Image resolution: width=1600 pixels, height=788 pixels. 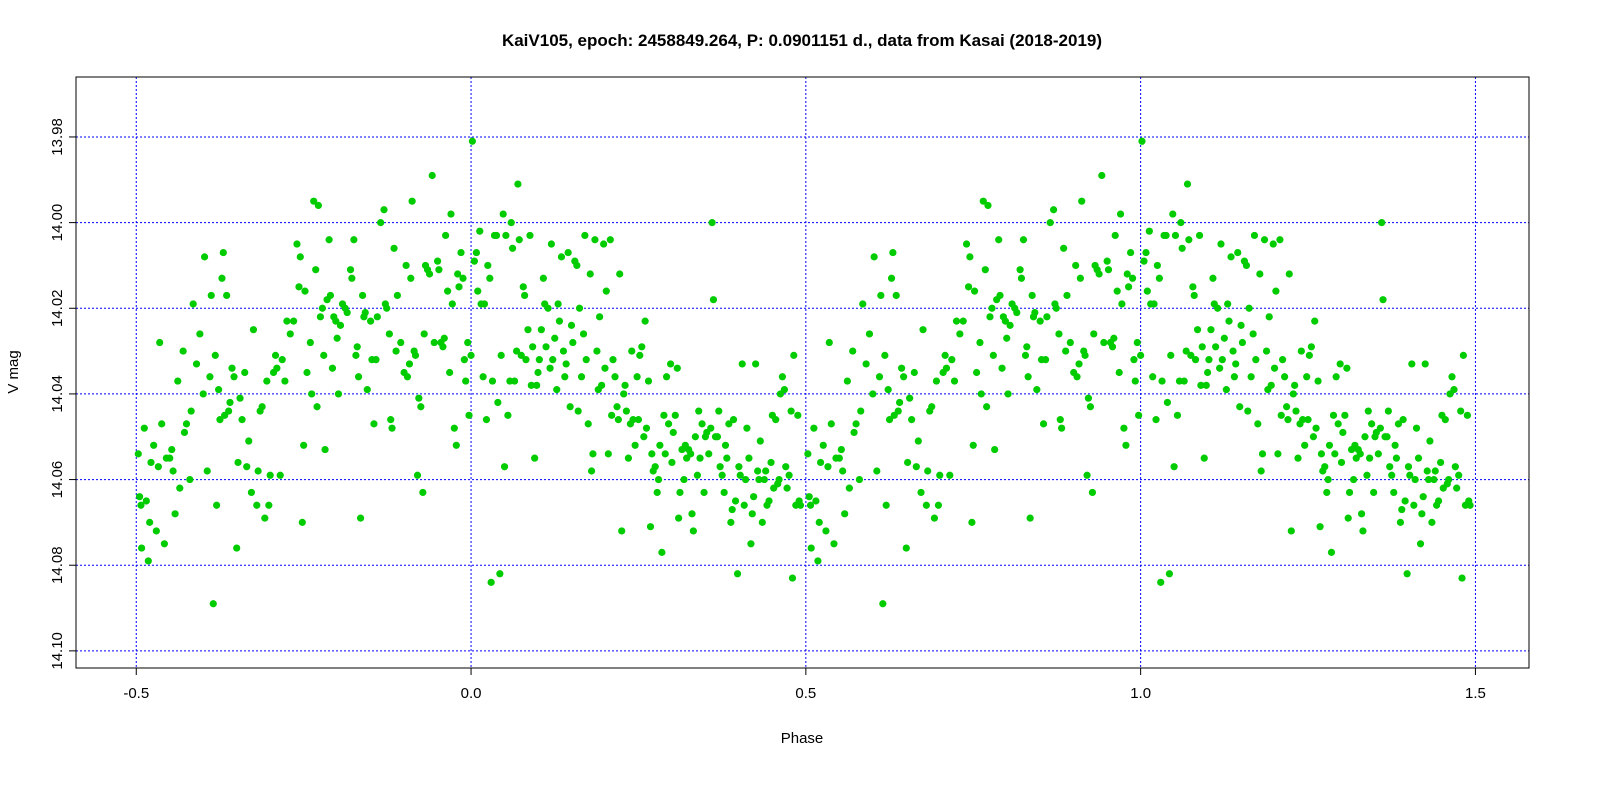 What do you see at coordinates (13, 371) in the screenshot?
I see `y-axis-label: V mag` at bounding box center [13, 371].